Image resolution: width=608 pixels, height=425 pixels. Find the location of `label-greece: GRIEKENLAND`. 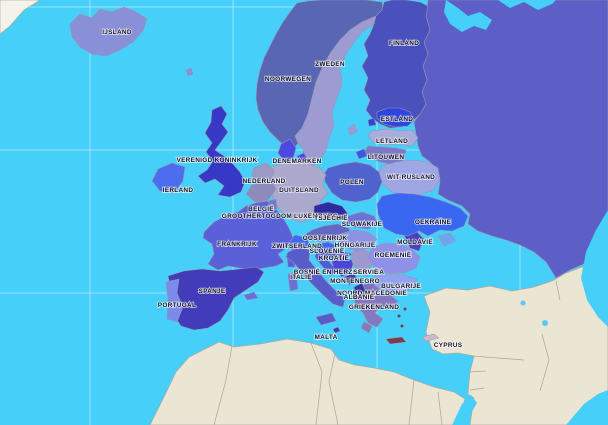

label-greece: GRIEKENLAND is located at coordinates (374, 307).